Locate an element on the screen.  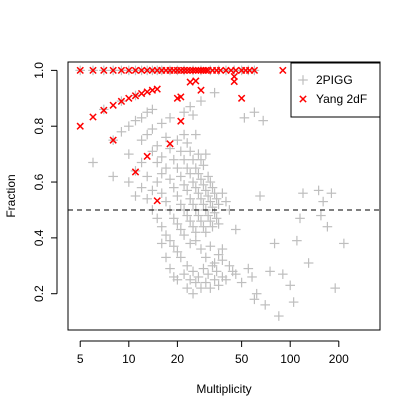
legend-marker-2pigg is located at coordinates (303, 80).